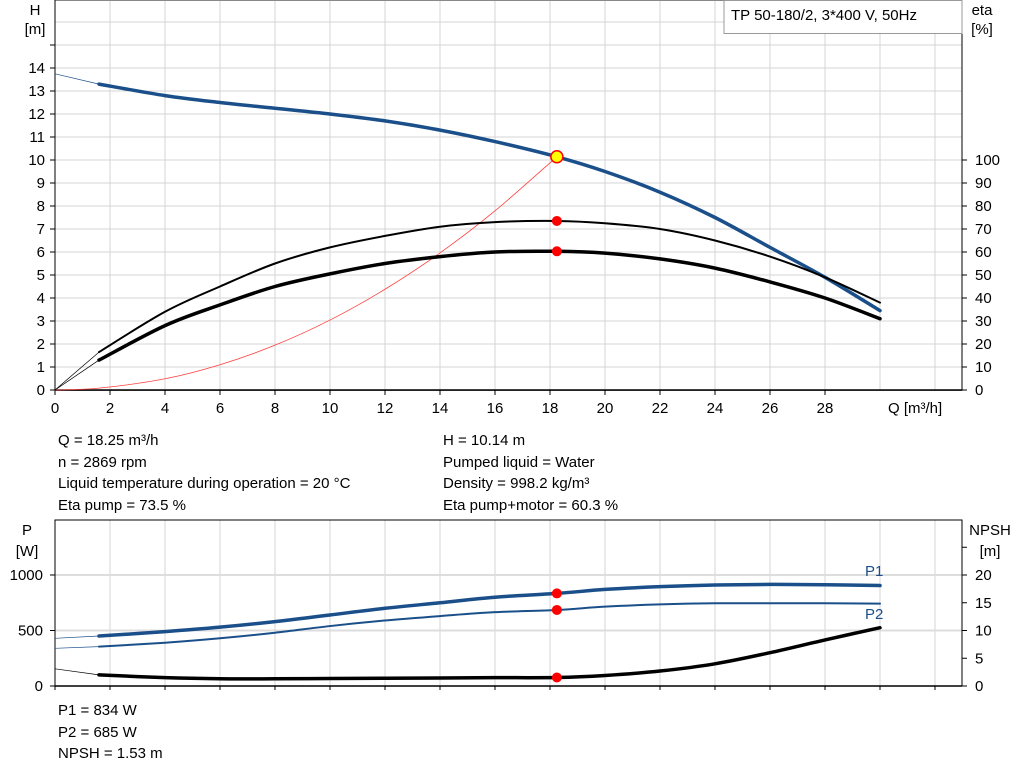 Image resolution: width=1024 pixels, height=781 pixels. Describe the element at coordinates (77, 637) in the screenshot. I see `p1-curve-extension` at that location.